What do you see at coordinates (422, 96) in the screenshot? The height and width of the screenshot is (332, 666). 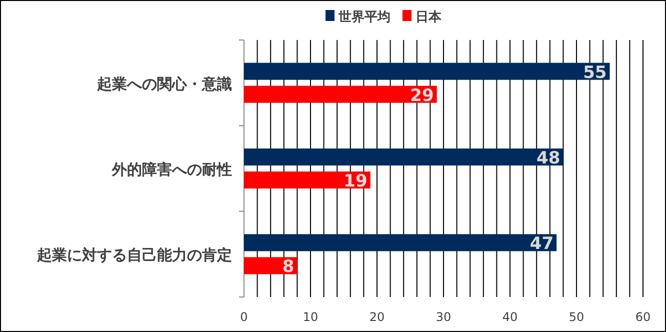 I see `data-label: 29` at bounding box center [422, 96].